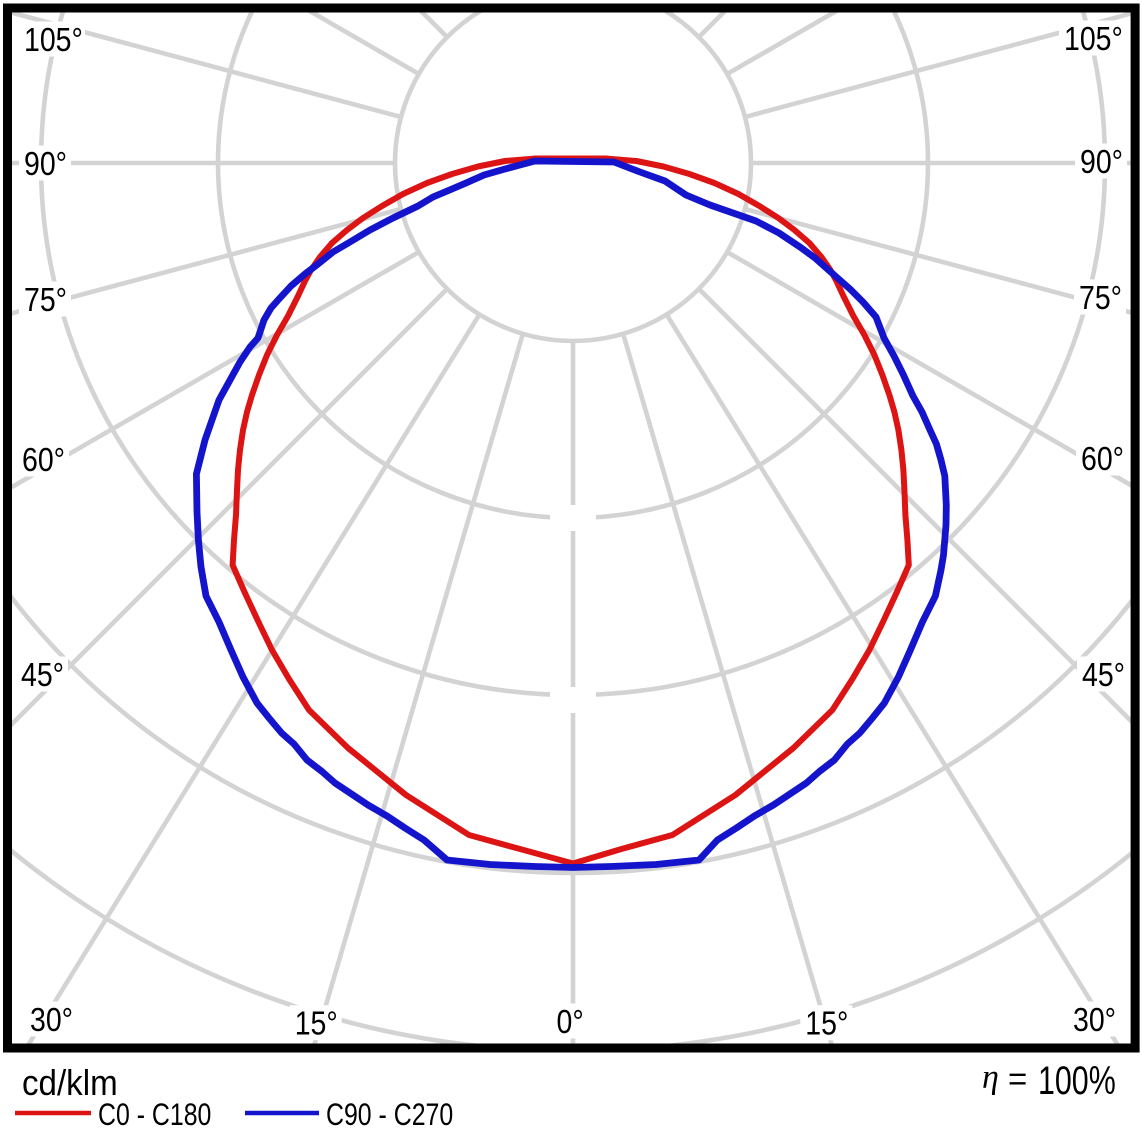 Image resolution: width=1142 pixels, height=1132 pixels. Describe the element at coordinates (570, 1022) in the screenshot. I see `svg-text: 0°` at that location.